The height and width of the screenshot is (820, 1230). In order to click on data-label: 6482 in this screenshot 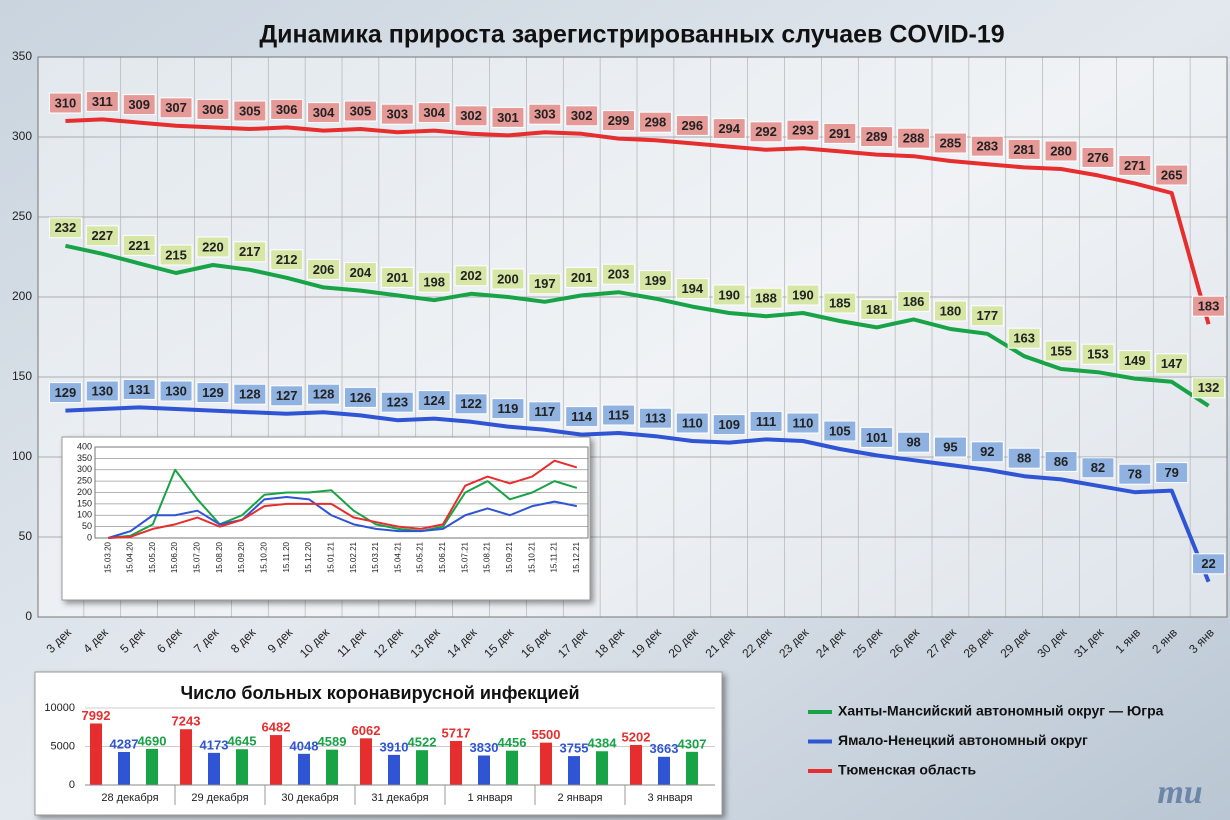, I will do `click(276, 727)`.